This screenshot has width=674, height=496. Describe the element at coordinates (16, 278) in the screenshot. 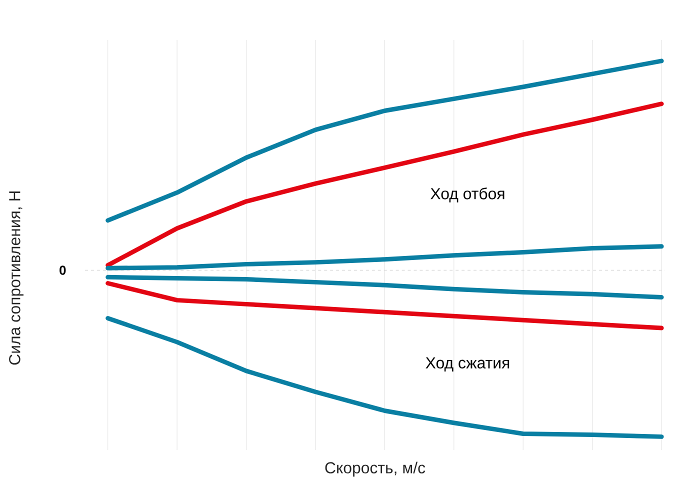

I see `y-axis-title: Сила сопротивления, Н` at that location.